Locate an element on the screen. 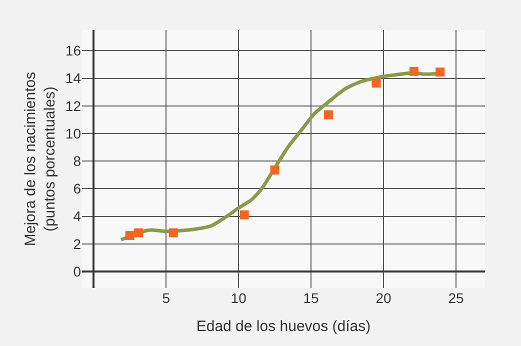 The width and height of the screenshot is (521, 346). y-tick-label: 8 is located at coordinates (77, 160).